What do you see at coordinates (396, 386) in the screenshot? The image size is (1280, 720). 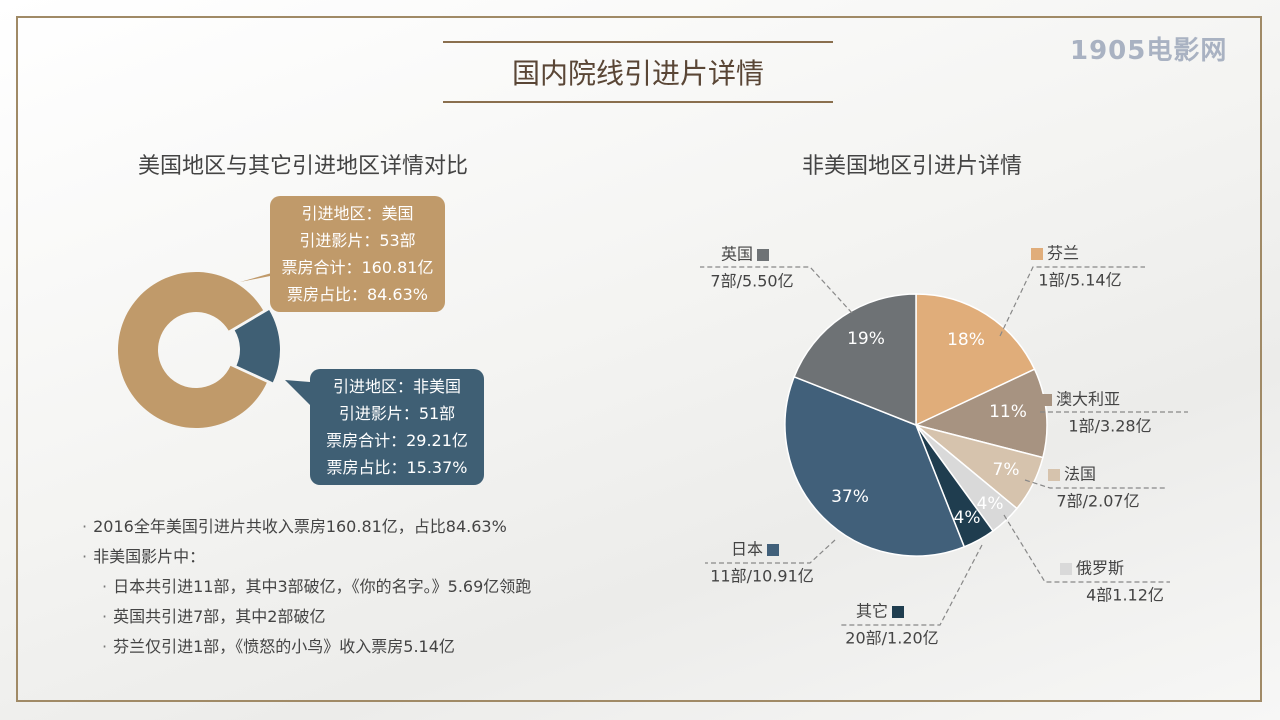 I see `bubble-non-us-line: 引进地区：非美国` at bounding box center [396, 386].